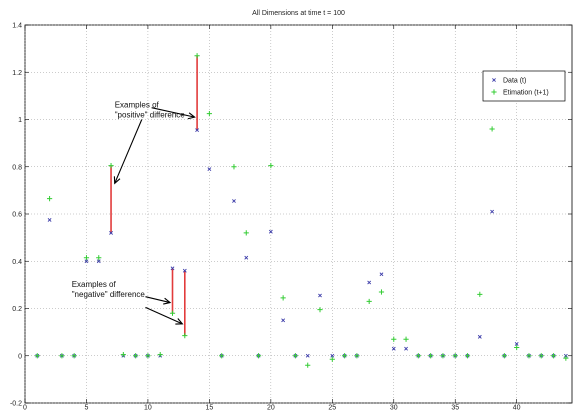 Image resolution: width=578 pixels, height=410 pixels. Describe the element at coordinates (332, 407) in the screenshot. I see `x-tick-label: 25` at that location.